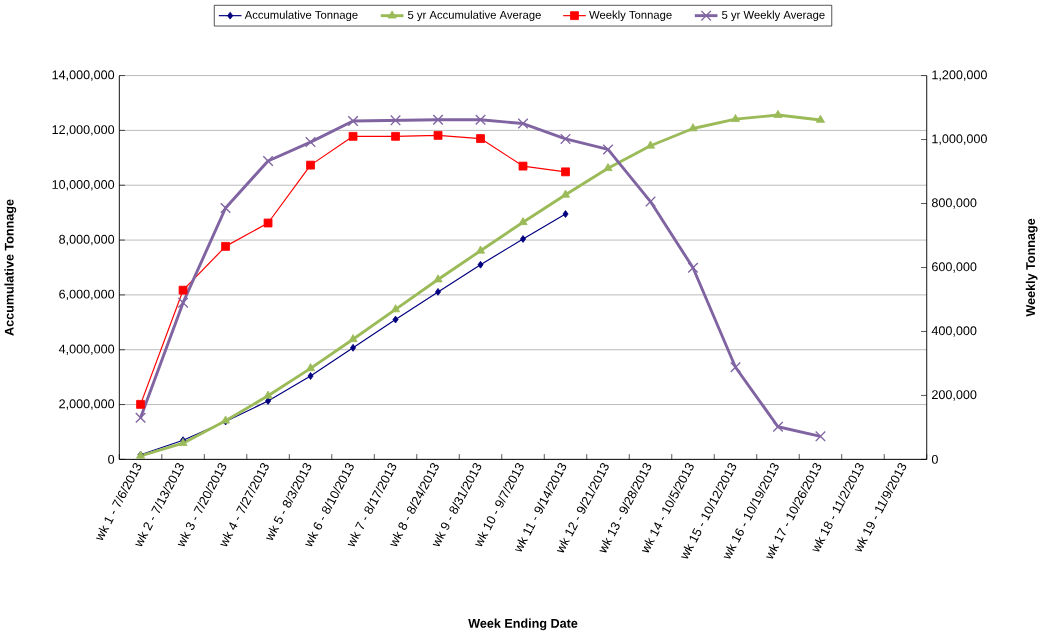 This screenshot has height=635, width=1042. Describe the element at coordinates (87, 404) in the screenshot. I see `y-tick-label: 2,000,000` at that location.